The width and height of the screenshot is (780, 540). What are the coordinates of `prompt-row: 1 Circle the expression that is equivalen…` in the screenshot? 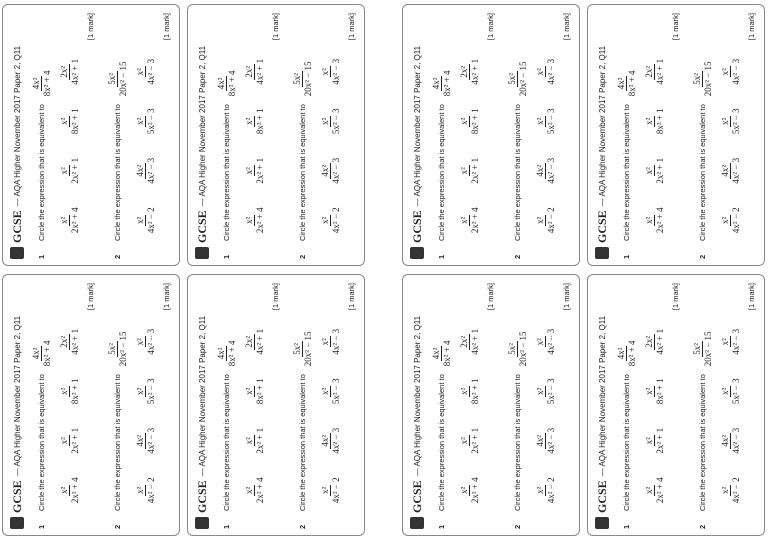 It's located at (626, 405).